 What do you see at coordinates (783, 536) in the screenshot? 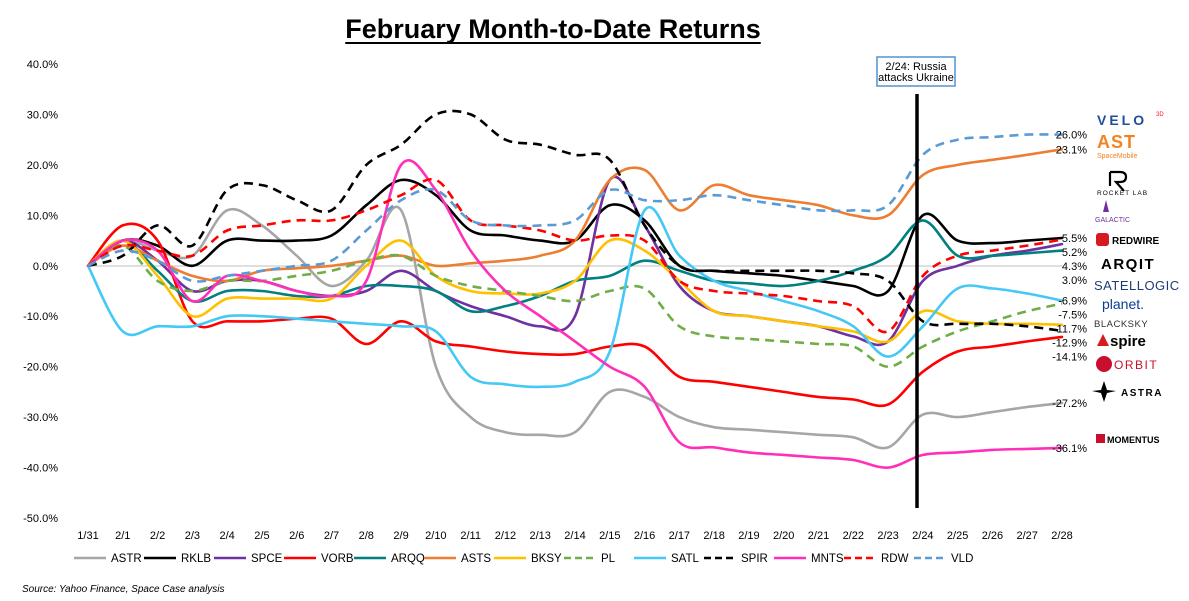
I see `x-tick-label: 2/20` at bounding box center [783, 536].